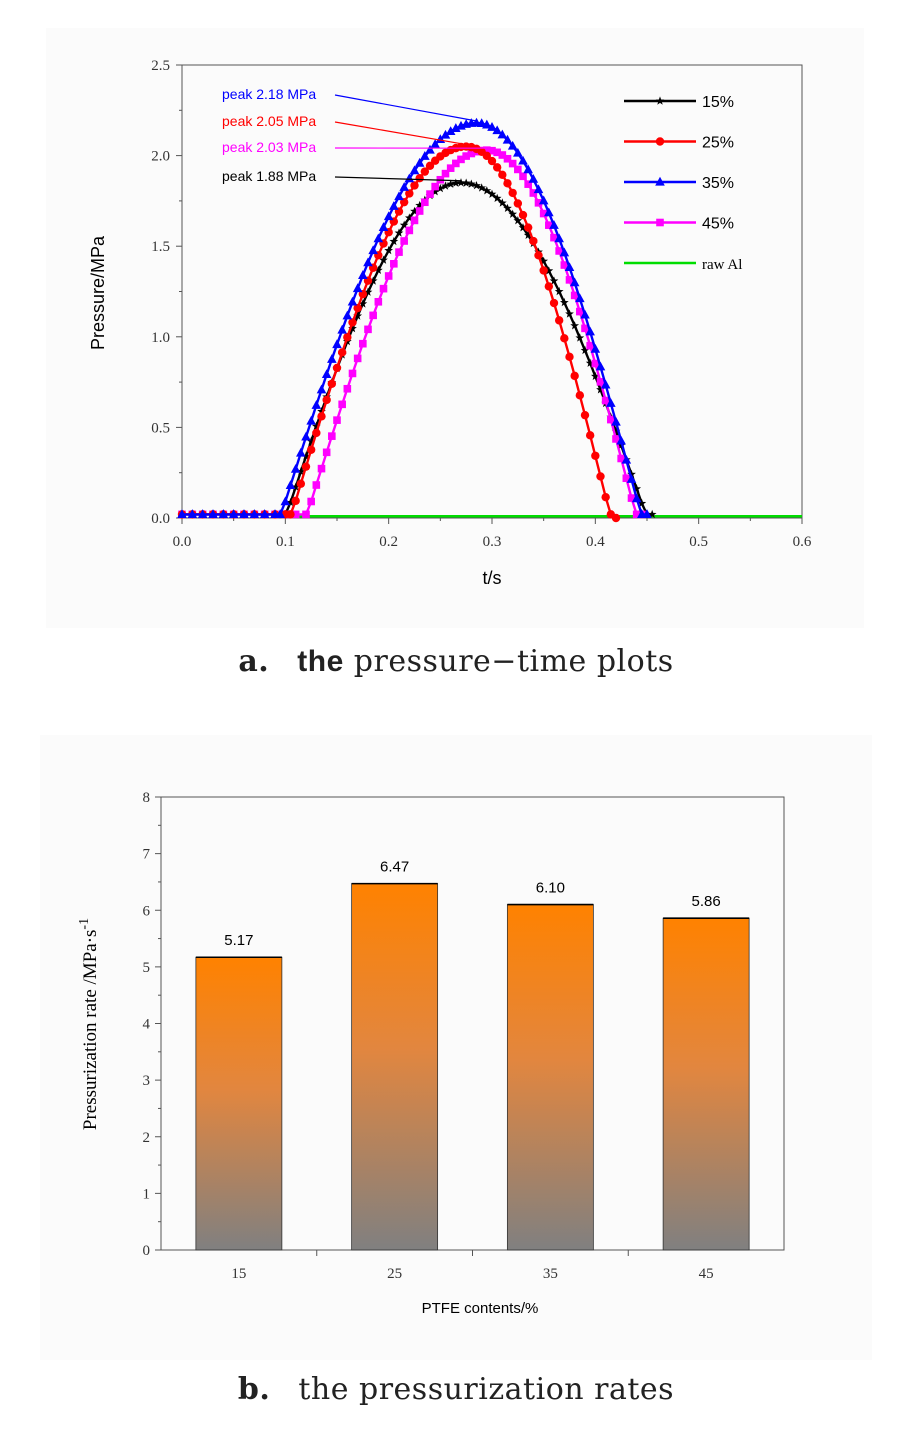 The width and height of the screenshot is (912, 1433). Describe the element at coordinates (269, 121) in the screenshot. I see `peak-annotation: peak 2.05 MPa` at that location.